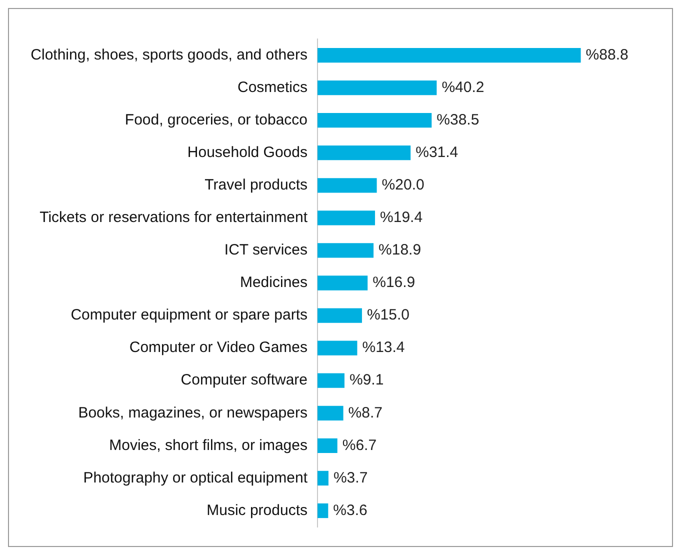 Image resolution: width=681 pixels, height=555 pixels. I want to click on data-label: %13.4, so click(383, 347).